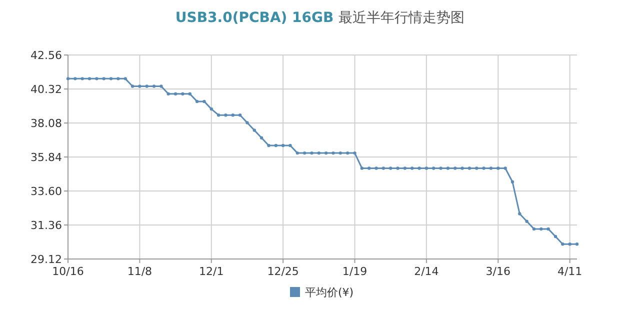  I want to click on y-tick-label: 29.12, so click(46, 259).